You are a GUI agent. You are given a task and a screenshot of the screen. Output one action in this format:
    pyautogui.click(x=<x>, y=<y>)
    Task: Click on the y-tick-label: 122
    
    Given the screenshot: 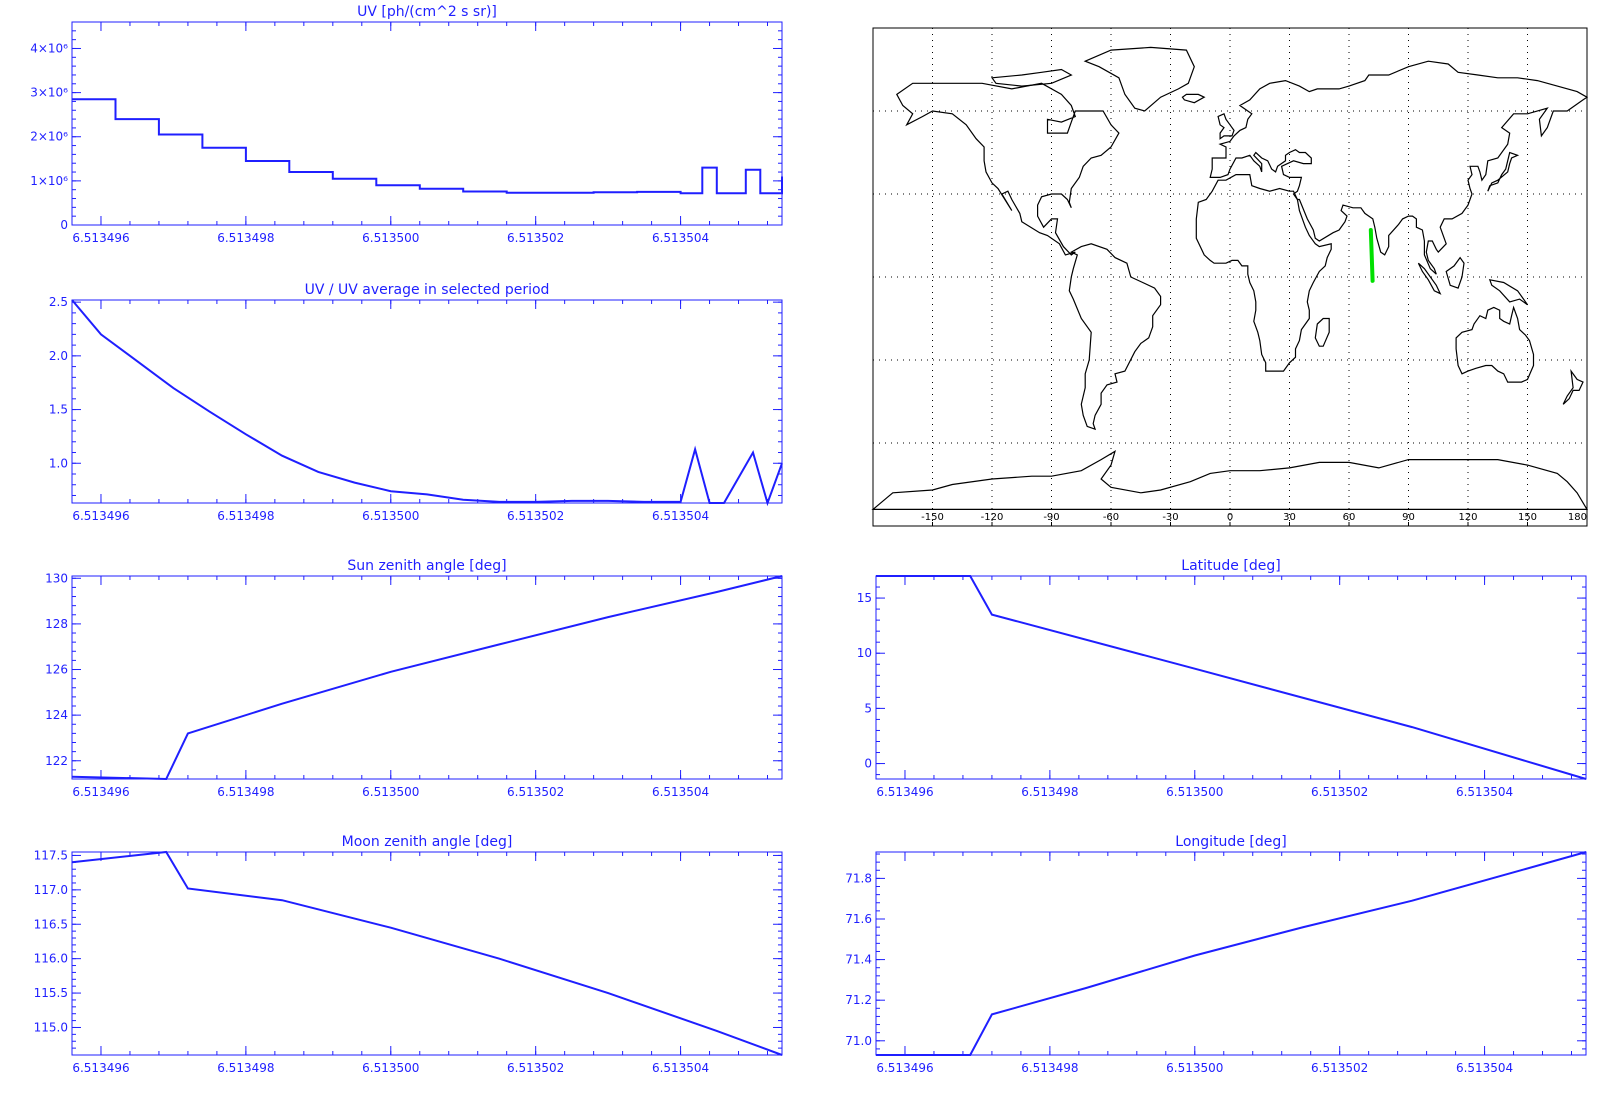 What is the action you would take?
    pyautogui.click(x=56, y=761)
    